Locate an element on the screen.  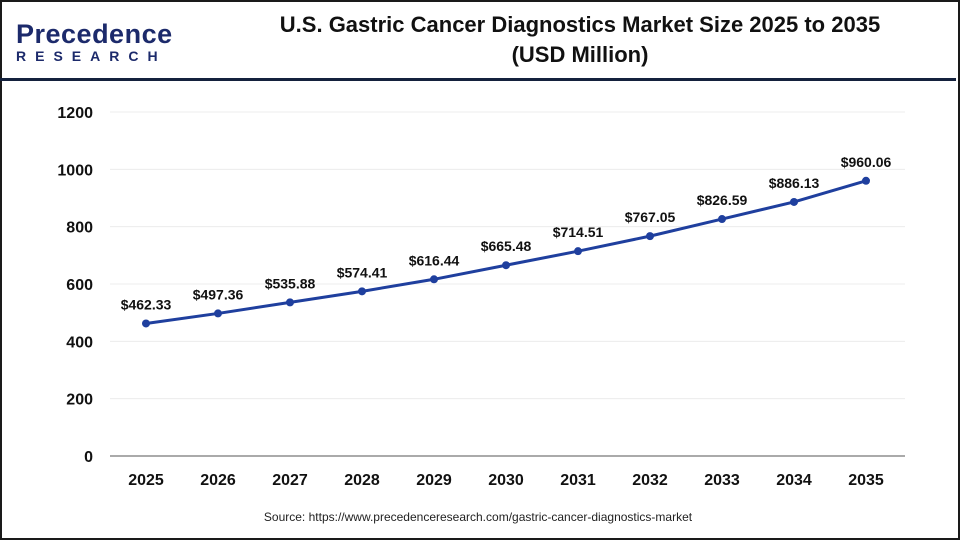
y-tick-label: 800 is located at coordinates (79, 228).